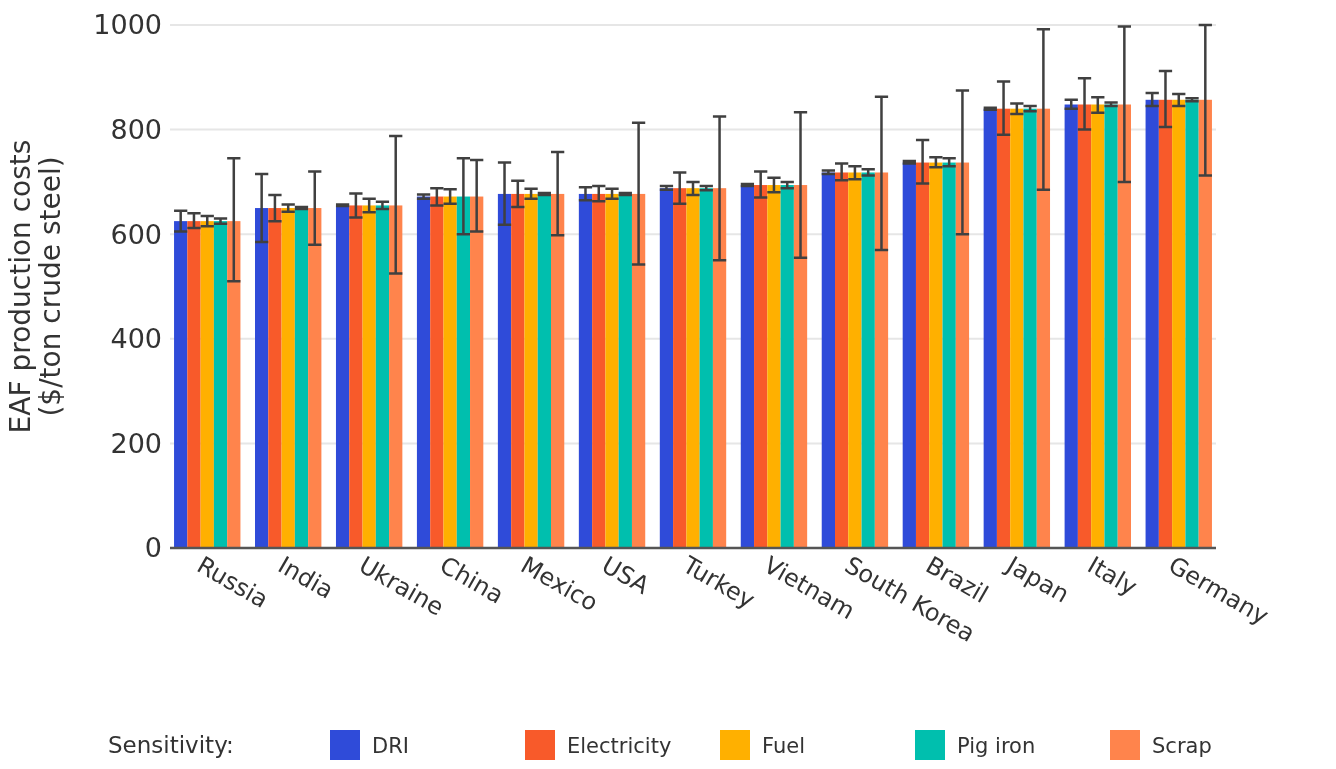 Image resolution: width=1336 pixels, height=769 pixels. What do you see at coordinates (136, 443) in the screenshot?
I see `y-tick-label: 200` at bounding box center [136, 443].